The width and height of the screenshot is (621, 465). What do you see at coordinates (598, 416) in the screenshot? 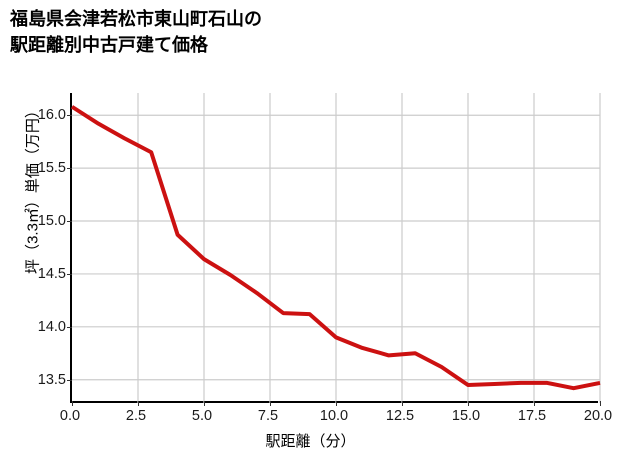
I see `x-tick-label: 20.0` at bounding box center [598, 416].